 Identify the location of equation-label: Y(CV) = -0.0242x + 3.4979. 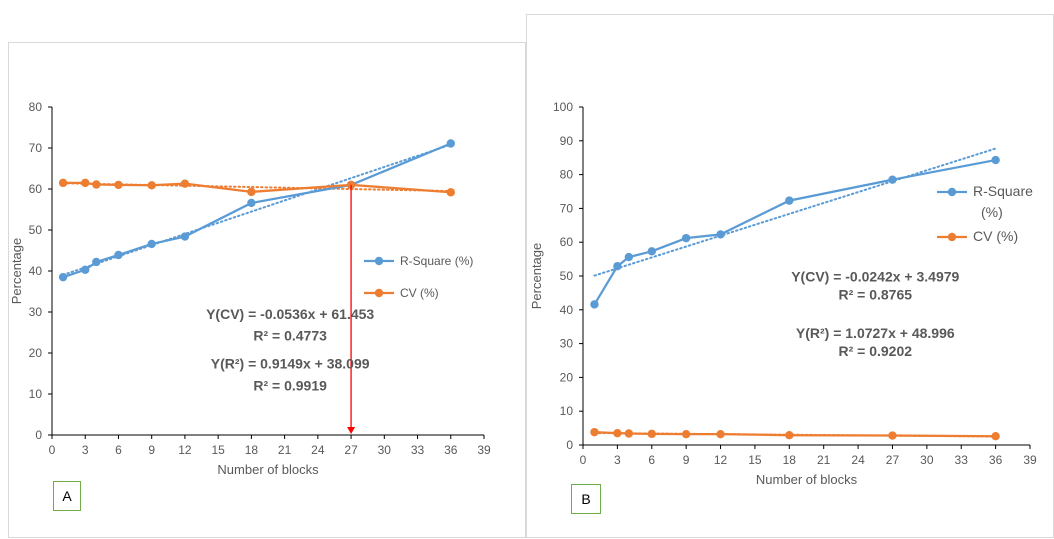
(875, 277).